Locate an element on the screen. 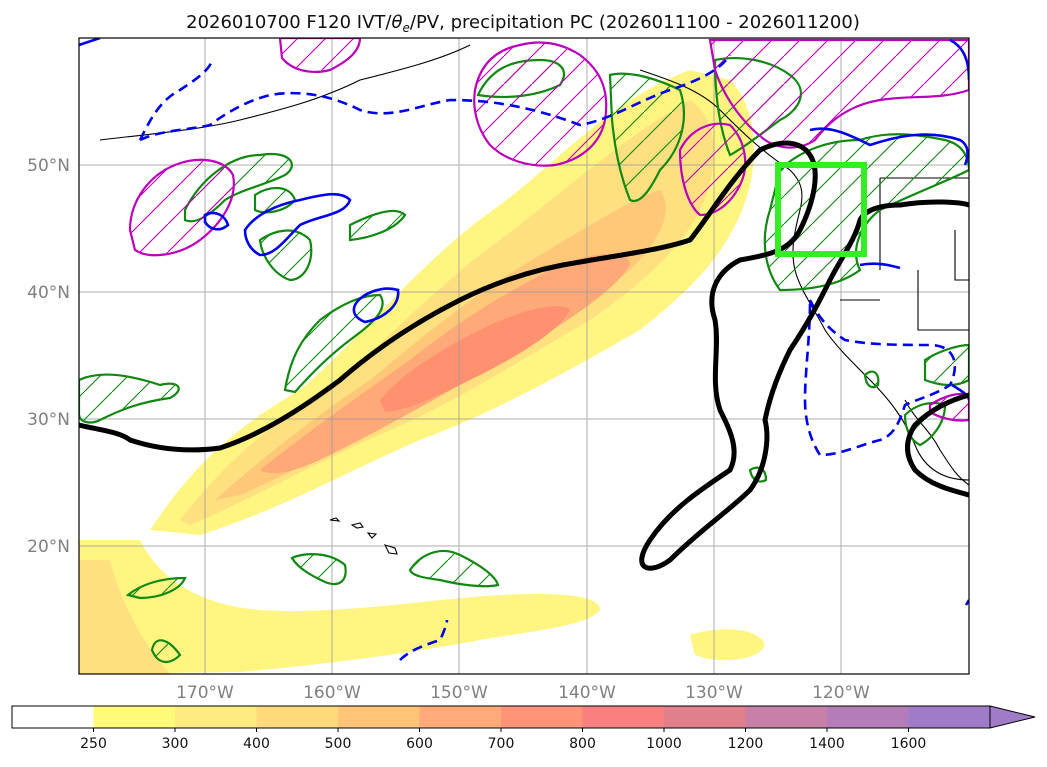 Image resolution: width=1047 pixels, height=767 pixels. colorbar-label: 300 is located at coordinates (175, 744).